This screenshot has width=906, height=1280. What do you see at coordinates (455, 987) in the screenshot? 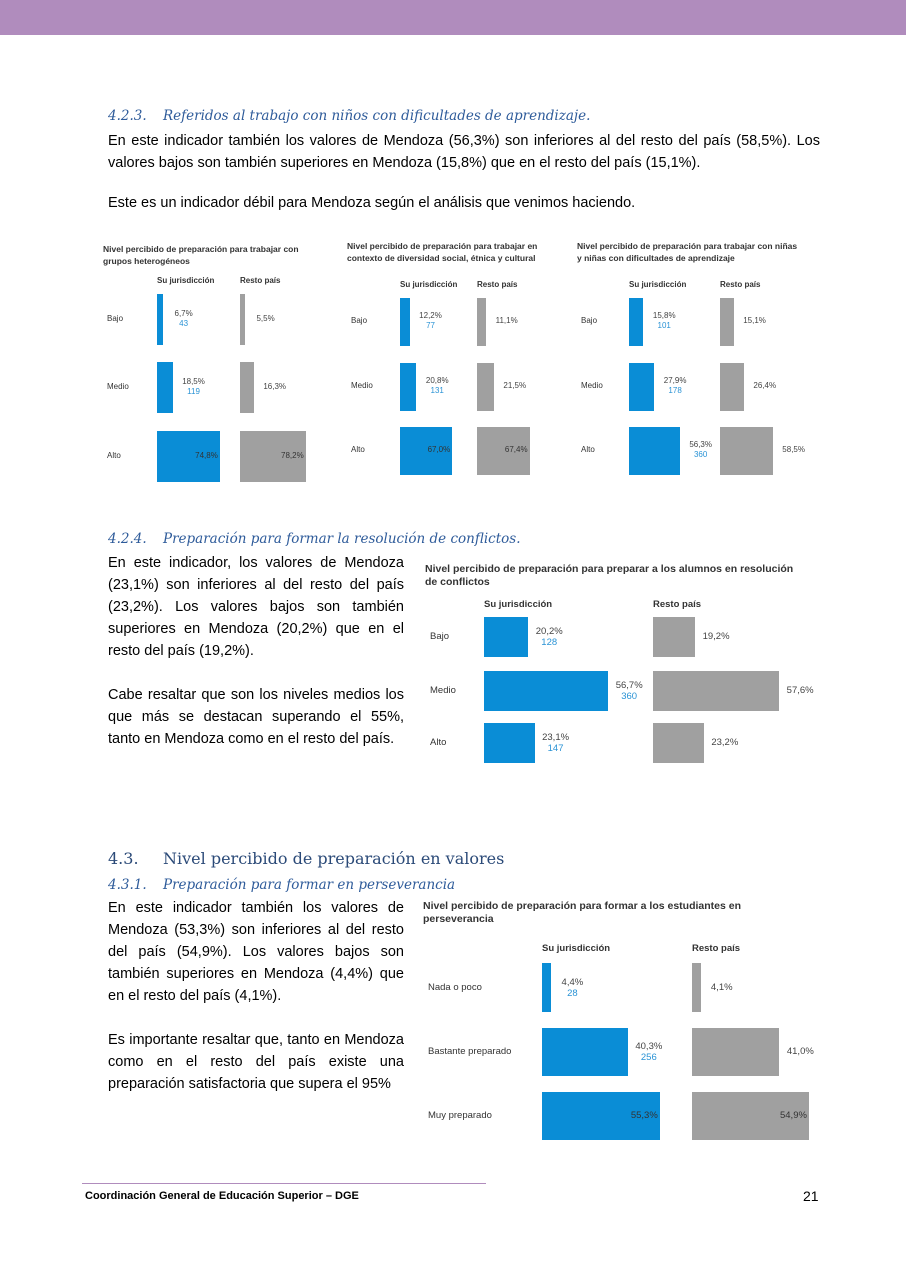
I see `category-label: Nada o poco` at bounding box center [455, 987].